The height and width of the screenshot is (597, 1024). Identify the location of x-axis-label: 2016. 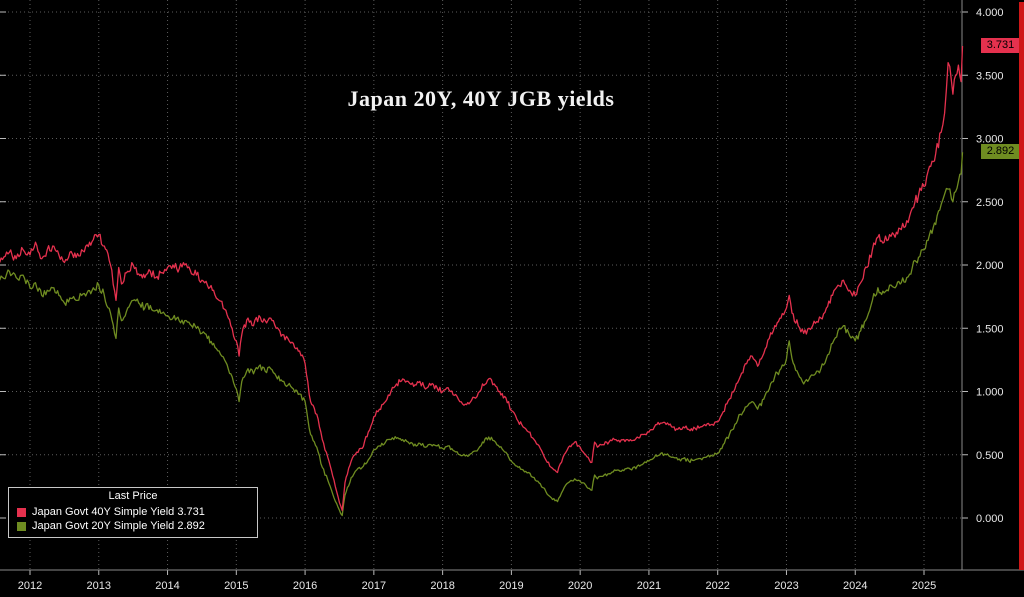
(305, 586).